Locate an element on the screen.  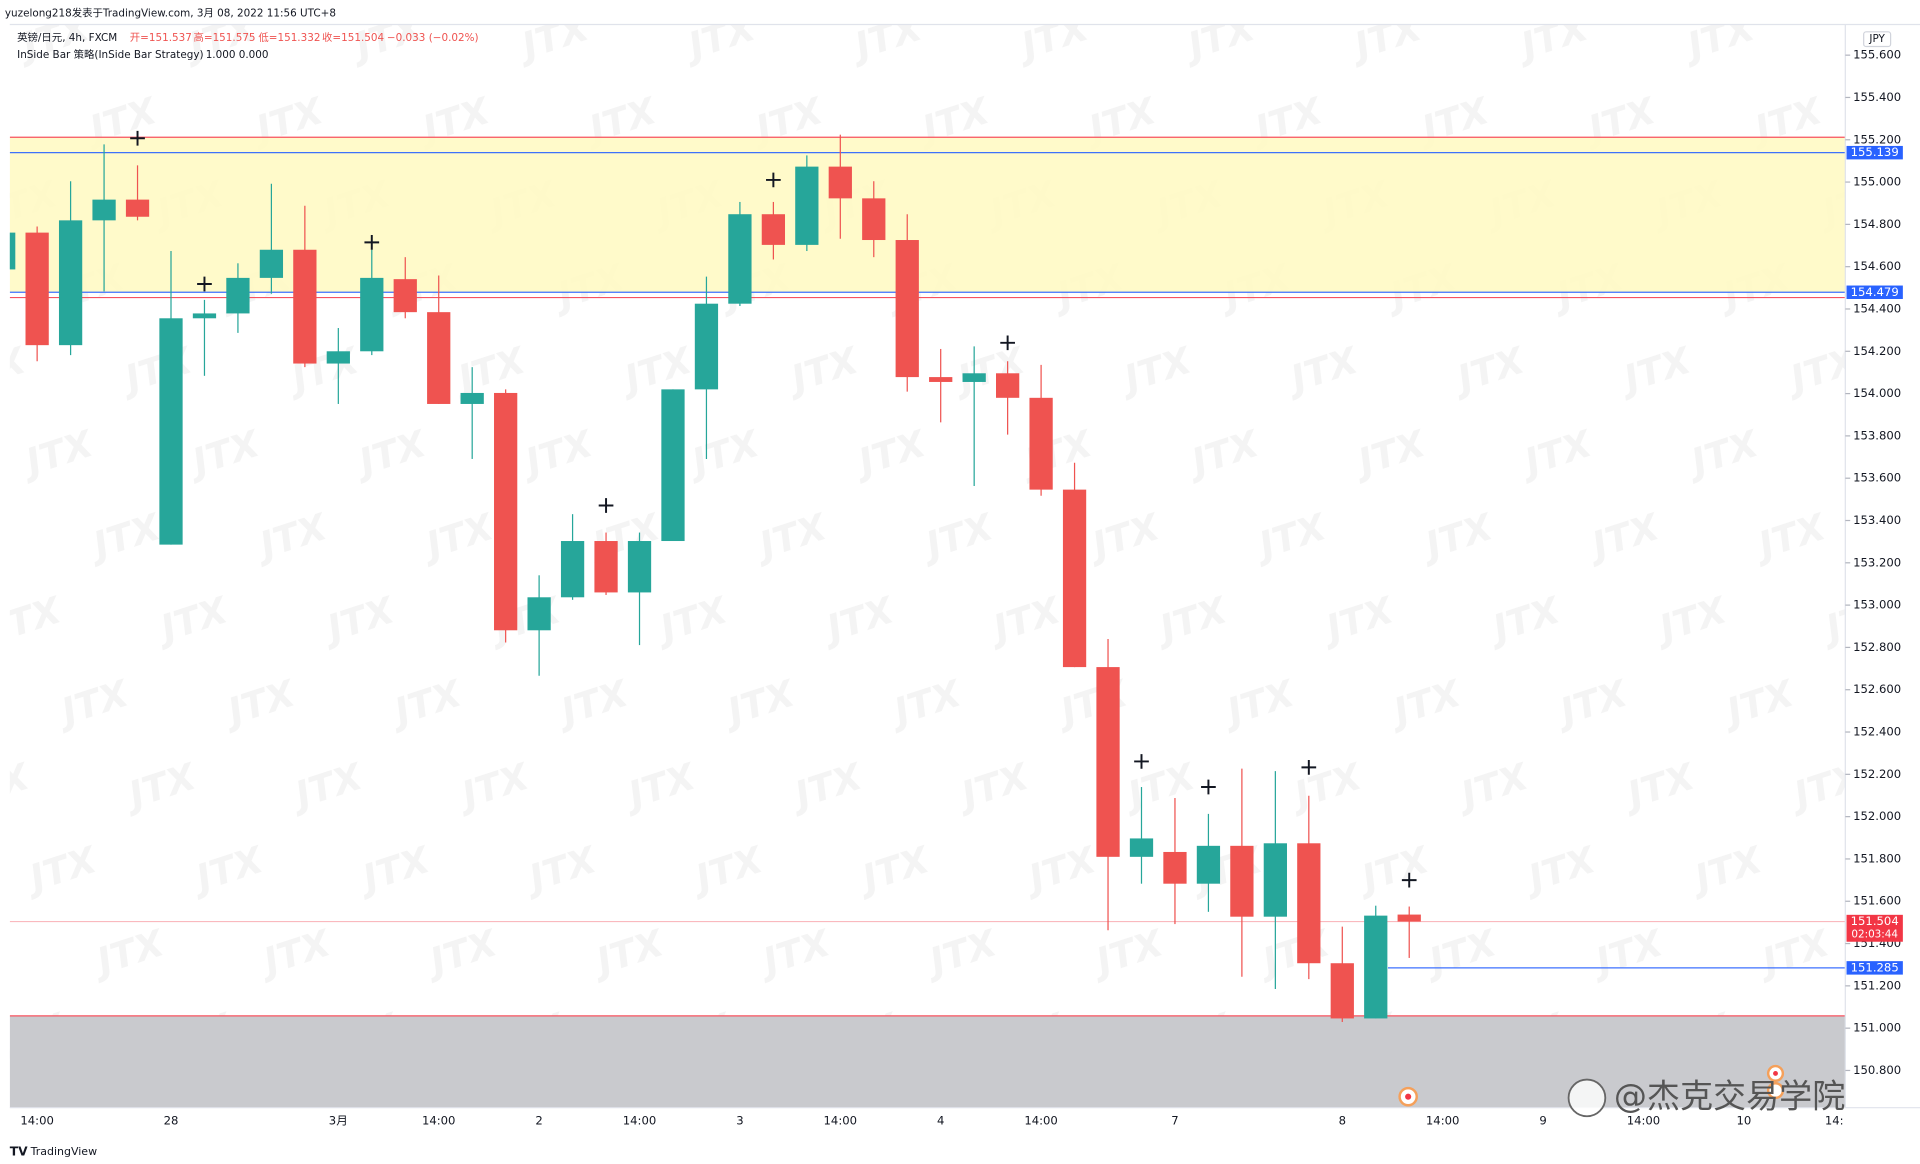
tv-logo: TV is located at coordinates (19, 1151).